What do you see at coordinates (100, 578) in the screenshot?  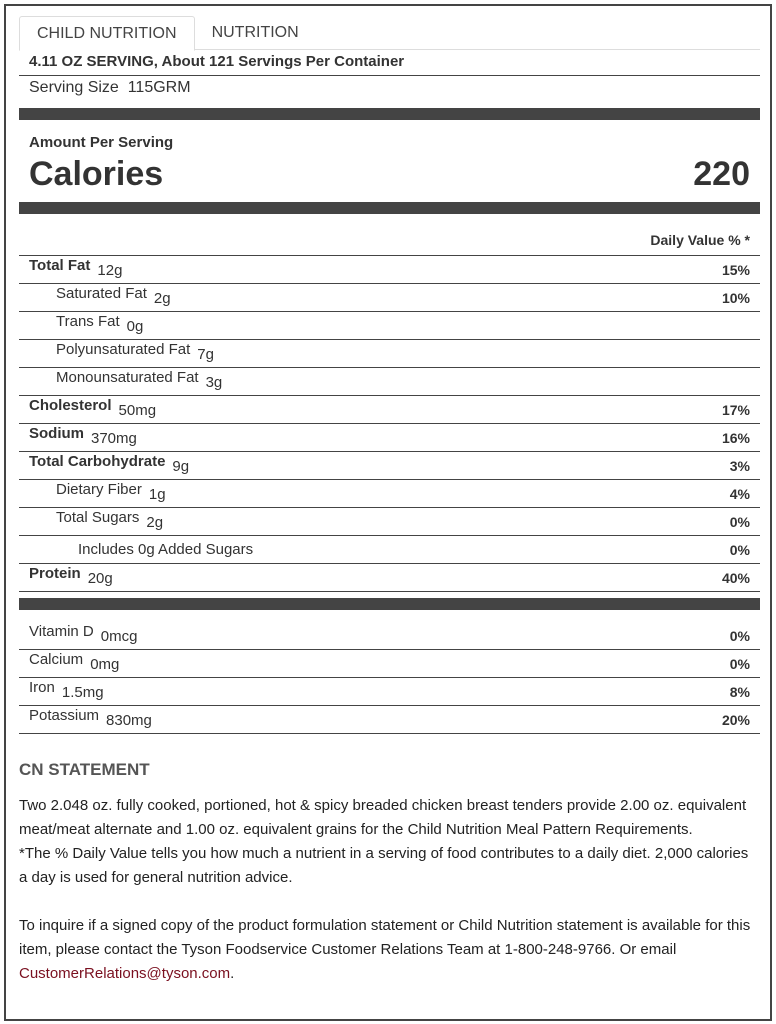 I see `nutrient-amount: 20g` at bounding box center [100, 578].